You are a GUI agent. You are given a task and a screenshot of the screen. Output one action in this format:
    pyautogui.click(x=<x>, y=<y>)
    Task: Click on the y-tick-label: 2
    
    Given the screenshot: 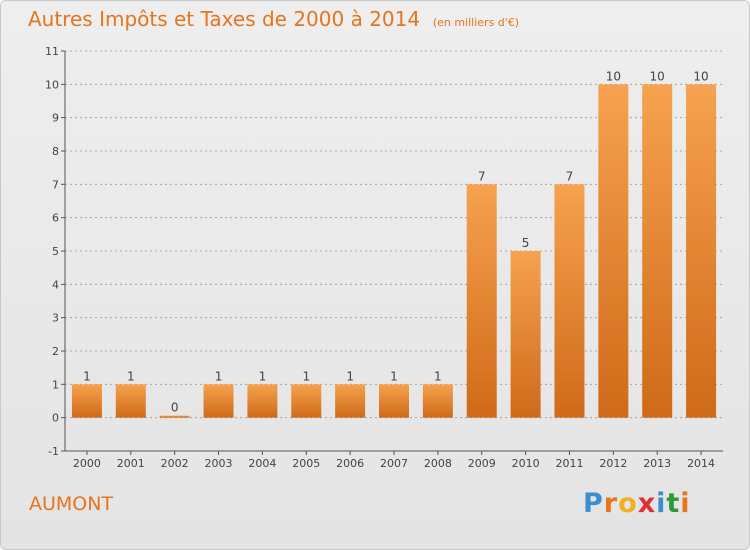 What is the action you would take?
    pyautogui.click(x=55, y=351)
    